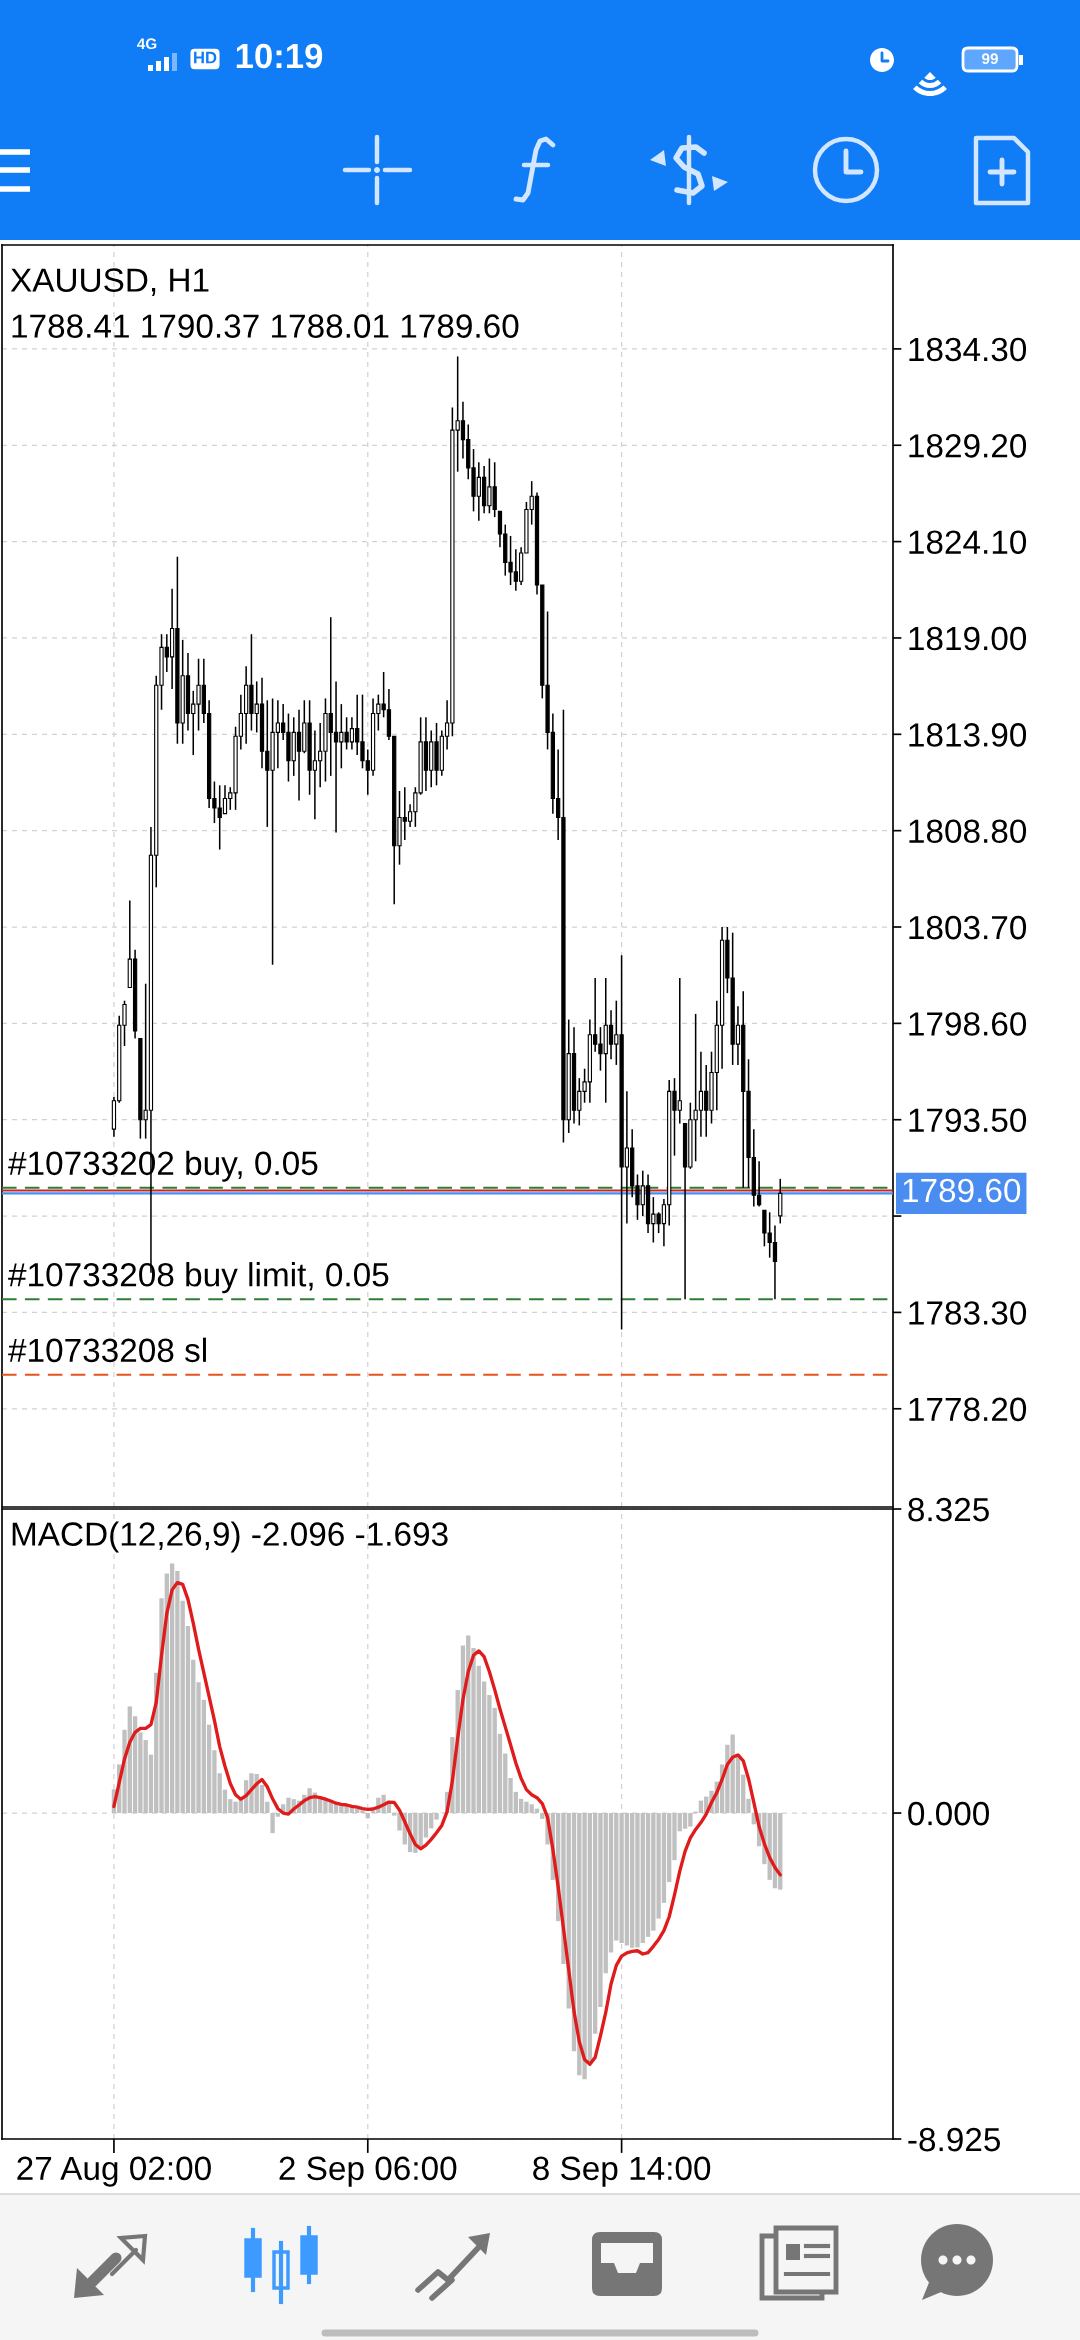  I want to click on y-tick-label: 8.325, so click(948, 1509).